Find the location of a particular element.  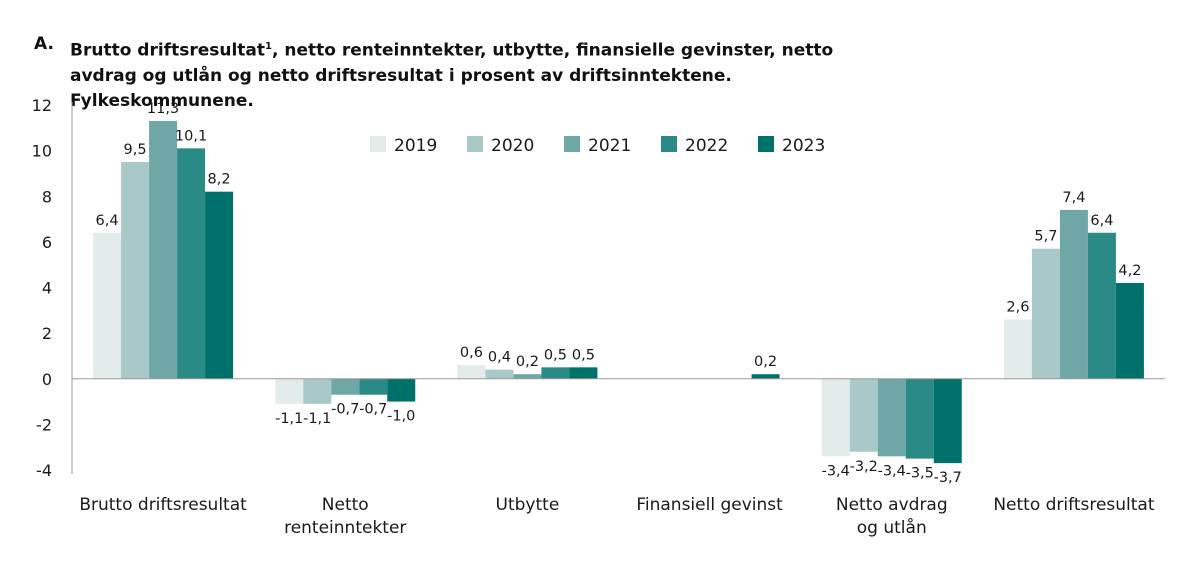

data-label: -3,2 is located at coordinates (864, 467).